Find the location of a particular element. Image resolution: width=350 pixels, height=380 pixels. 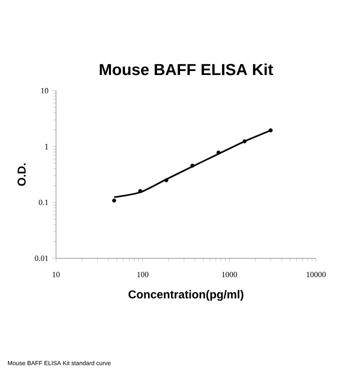

chart-title: Mouse BAFF ELISA Kit is located at coordinates (187, 70).